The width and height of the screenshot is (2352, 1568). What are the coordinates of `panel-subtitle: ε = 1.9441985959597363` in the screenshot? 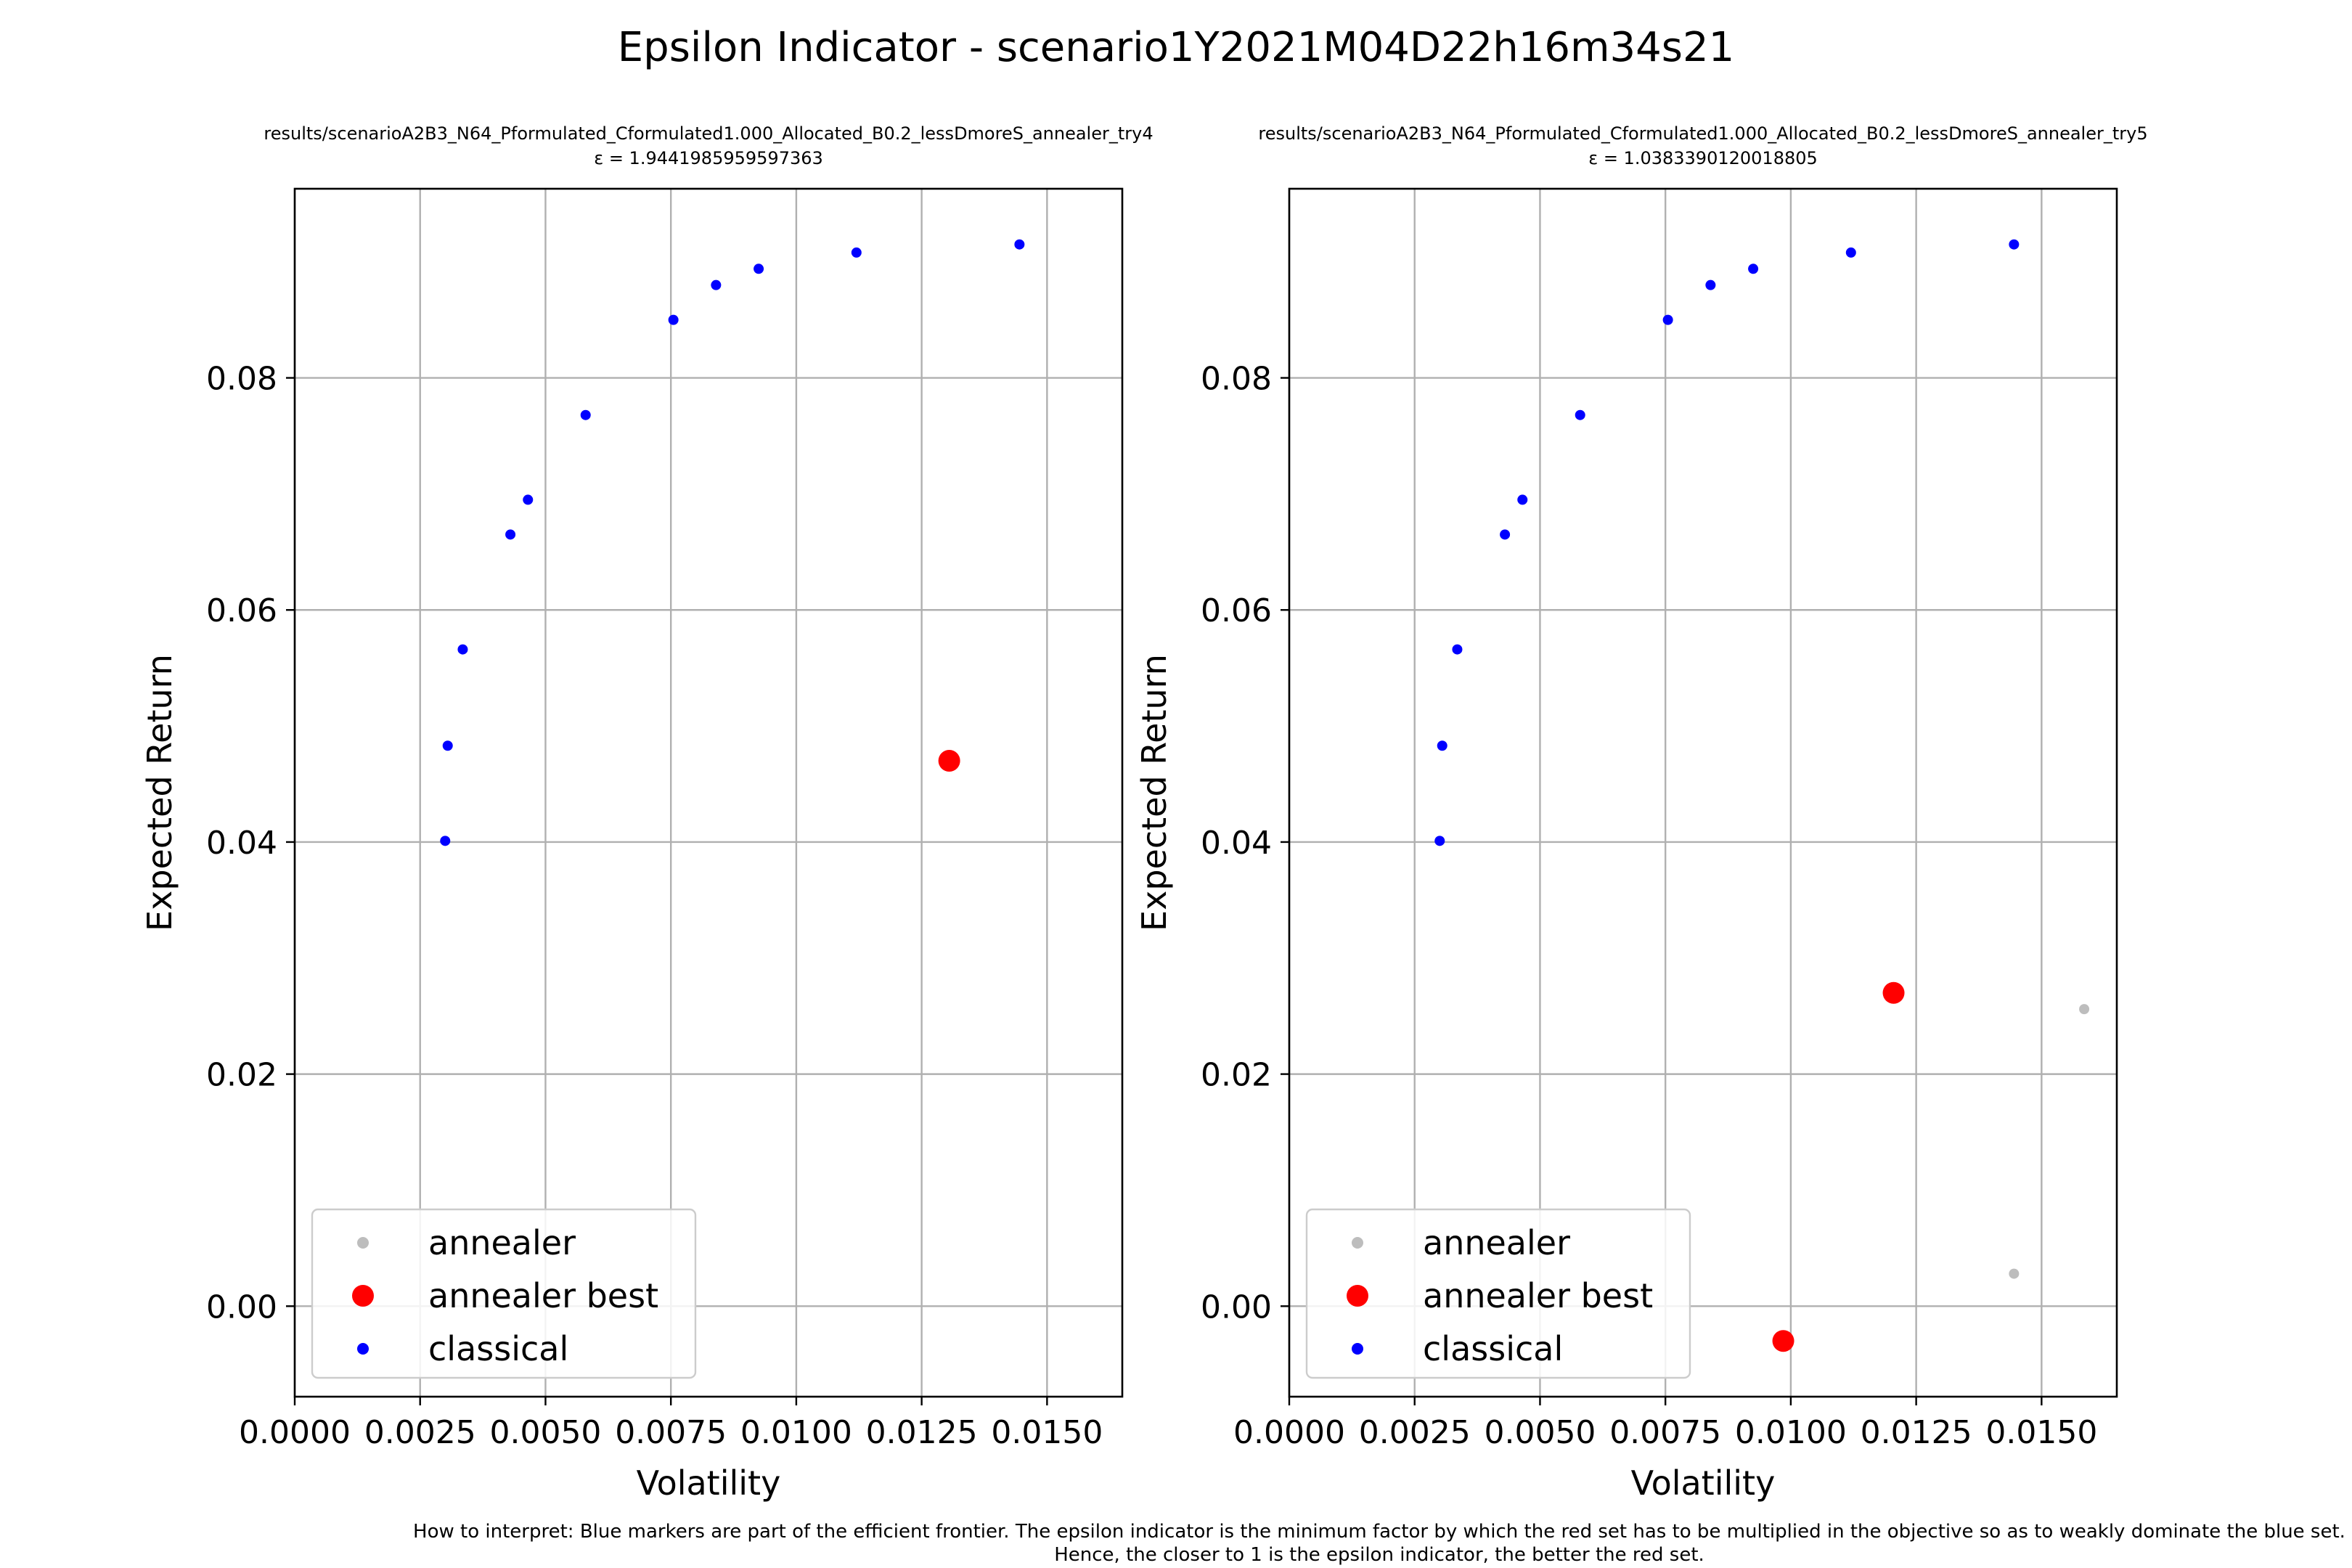 It's located at (709, 158).